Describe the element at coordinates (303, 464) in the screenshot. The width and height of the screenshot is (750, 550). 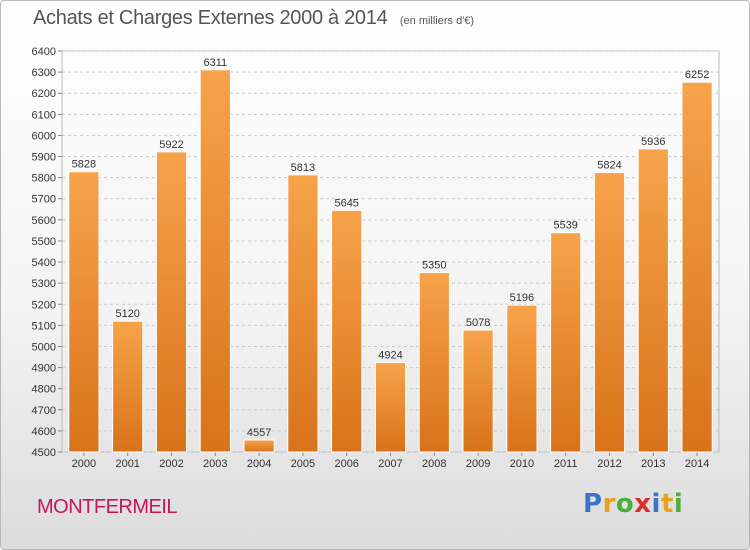
I see `x-tick-label: 2005` at that location.